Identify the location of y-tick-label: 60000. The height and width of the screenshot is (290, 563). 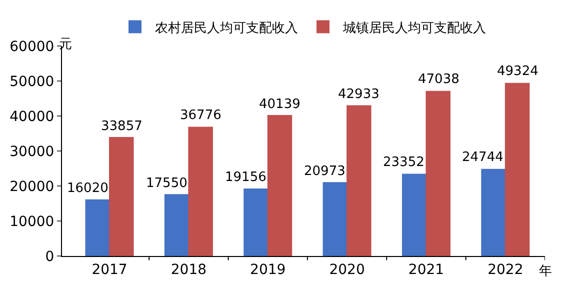
(32, 46).